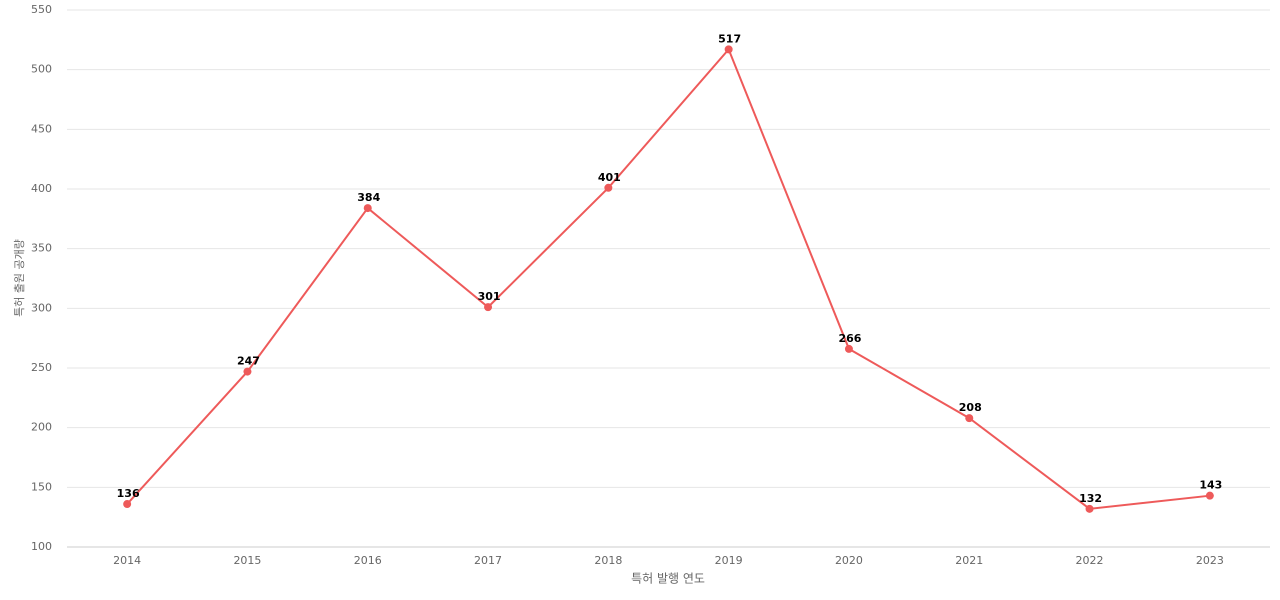  What do you see at coordinates (41, 427) in the screenshot?
I see `y-tick-label: 200` at bounding box center [41, 427].